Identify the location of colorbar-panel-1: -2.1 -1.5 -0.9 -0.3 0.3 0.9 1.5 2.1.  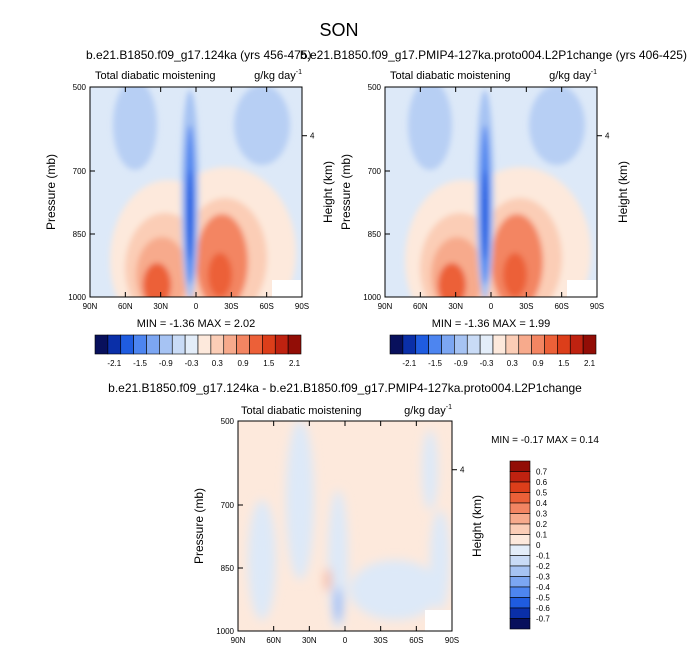
(198, 351).